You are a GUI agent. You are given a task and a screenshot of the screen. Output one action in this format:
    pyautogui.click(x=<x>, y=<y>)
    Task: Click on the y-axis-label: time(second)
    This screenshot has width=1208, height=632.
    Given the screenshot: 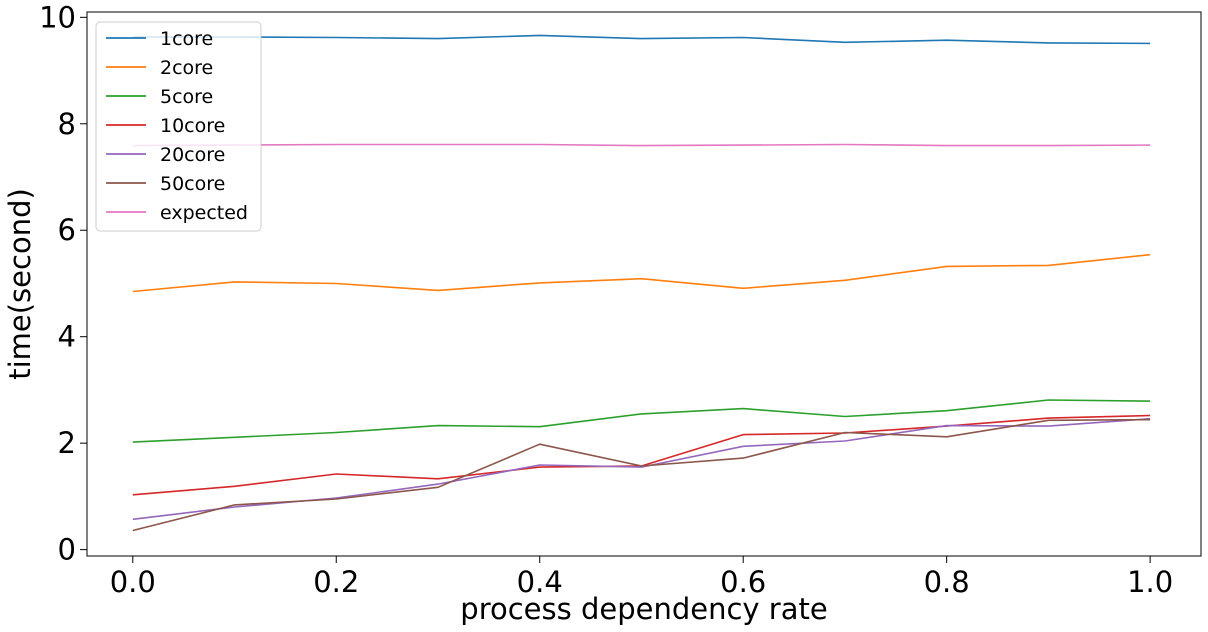 What is the action you would take?
    pyautogui.click(x=20, y=284)
    